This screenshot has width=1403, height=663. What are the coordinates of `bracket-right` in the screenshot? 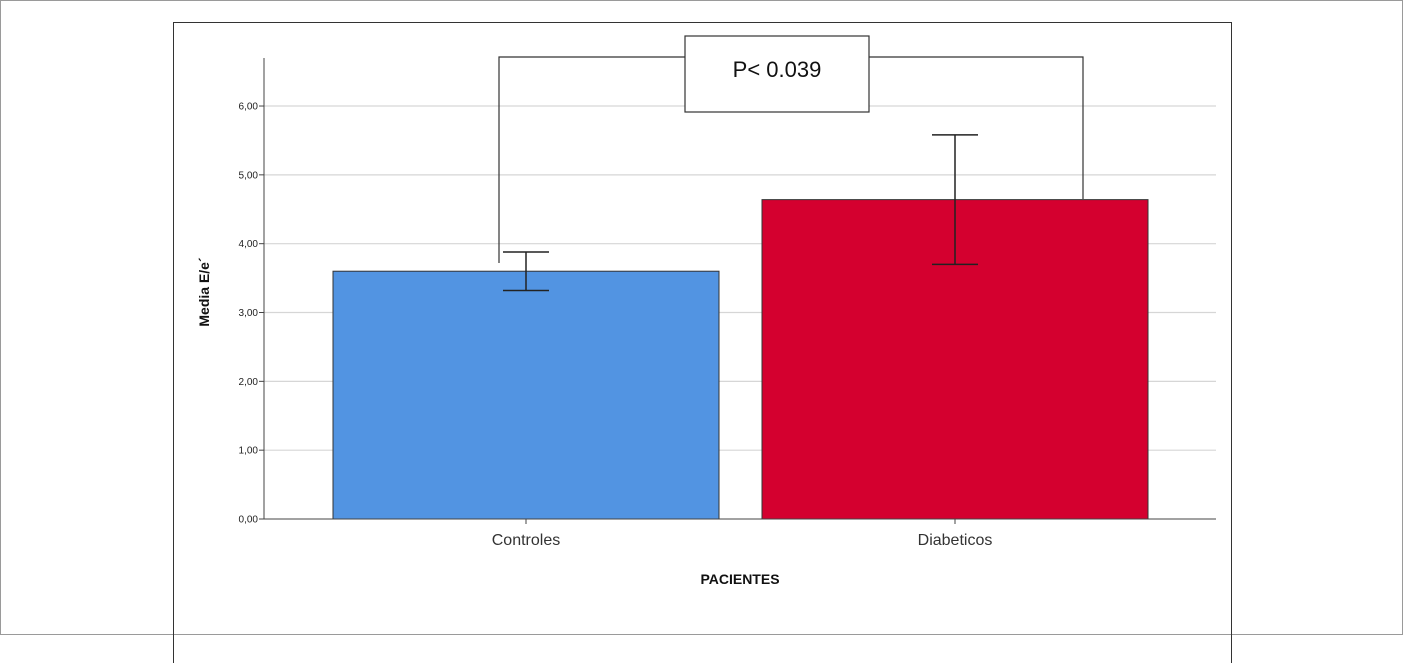 It's located at (976, 127).